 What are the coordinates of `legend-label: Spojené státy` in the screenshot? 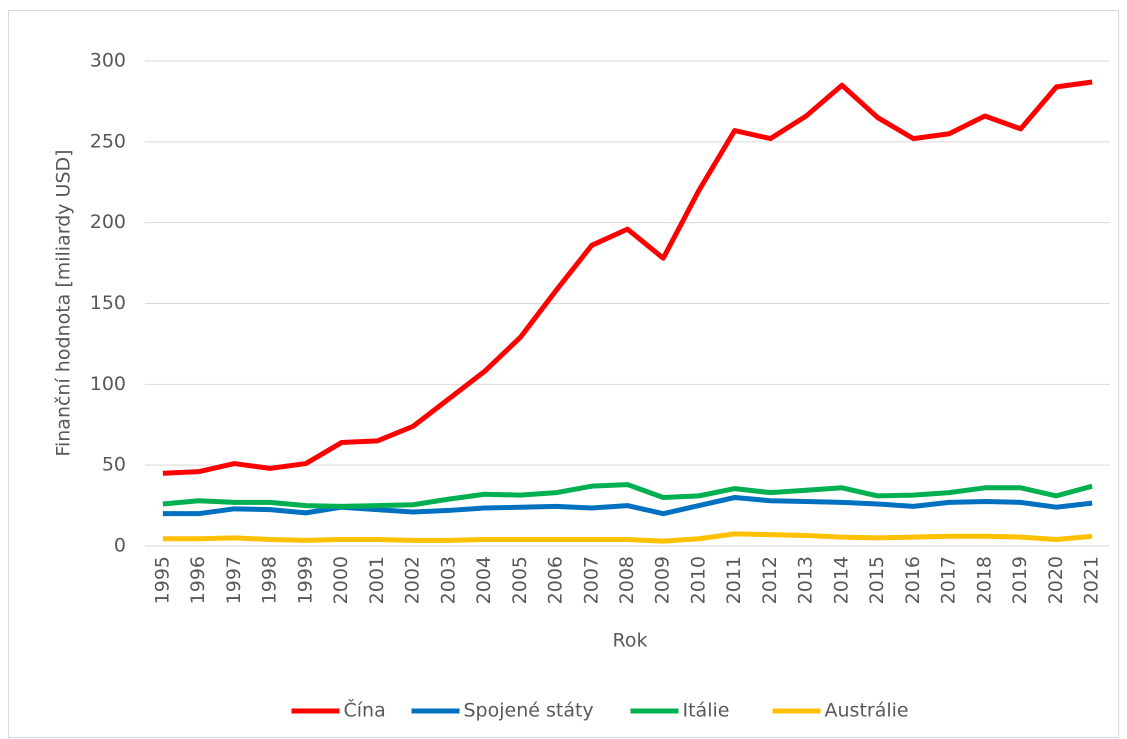 It's located at (529, 711).